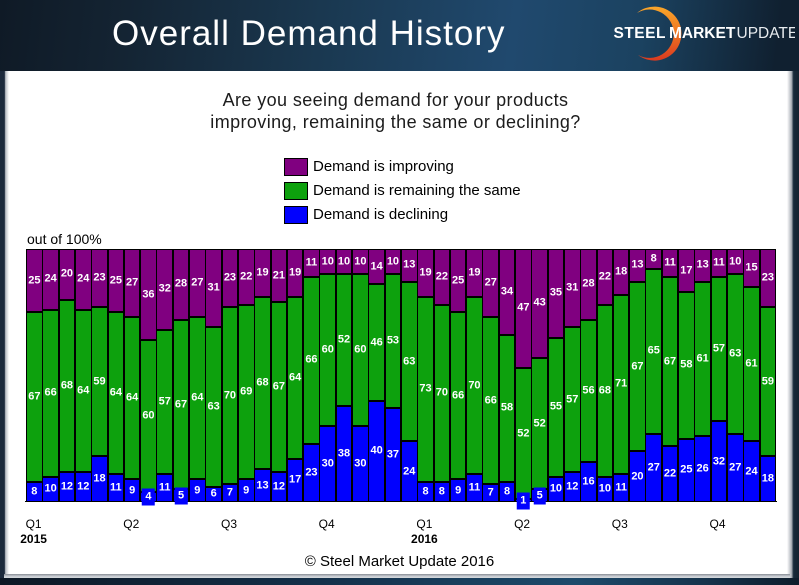 Image resolution: width=799 pixels, height=585 pixels. I want to click on svg-text: MARKET, so click(702, 33).